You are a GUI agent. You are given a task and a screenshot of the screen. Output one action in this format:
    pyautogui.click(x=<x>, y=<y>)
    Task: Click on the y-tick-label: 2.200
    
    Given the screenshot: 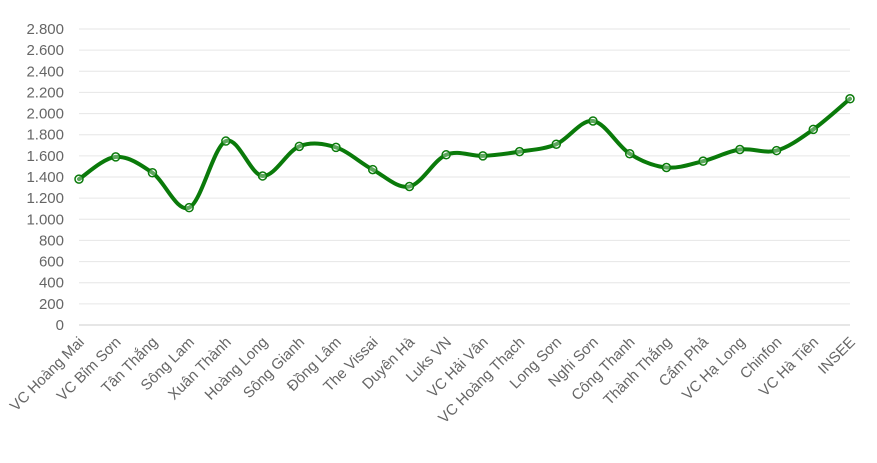 What is the action you would take?
    pyautogui.click(x=45, y=92)
    